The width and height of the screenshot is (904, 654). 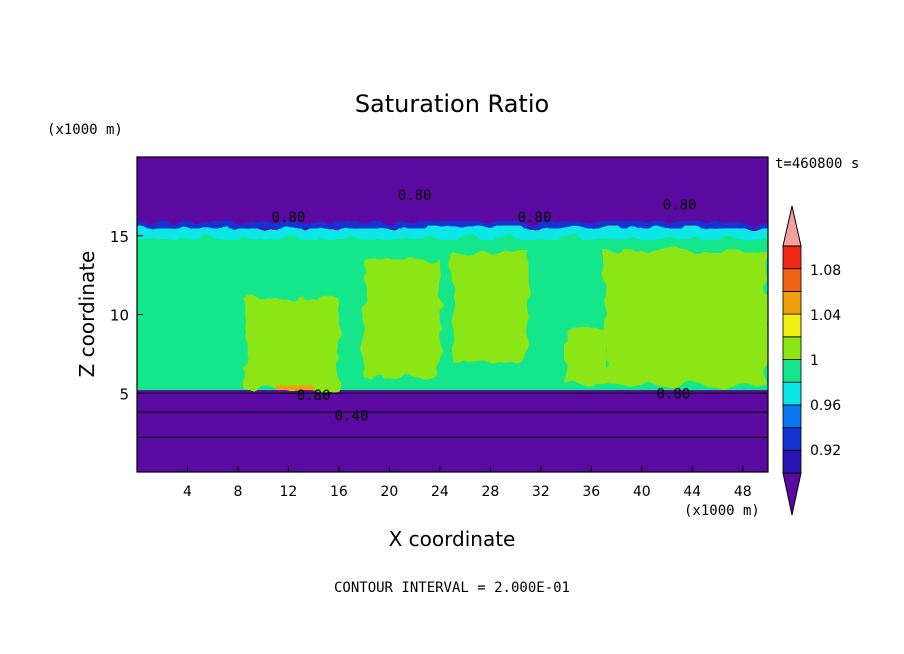 I want to click on x-axis-label: X coordinate, so click(x=452, y=539).